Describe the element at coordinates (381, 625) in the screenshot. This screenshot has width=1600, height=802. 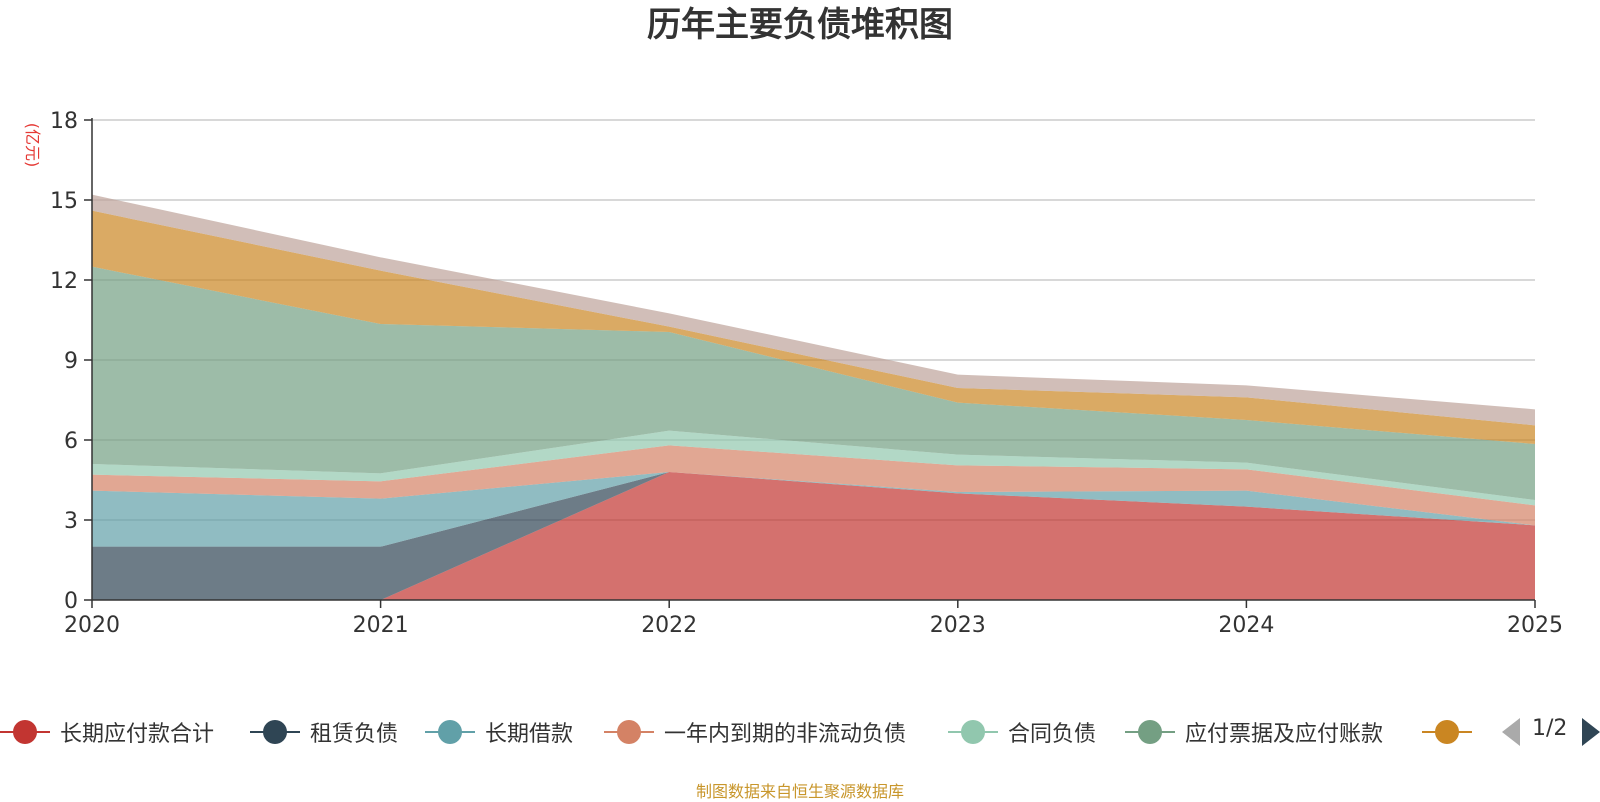
I see `x-tick-label: 2021` at that location.